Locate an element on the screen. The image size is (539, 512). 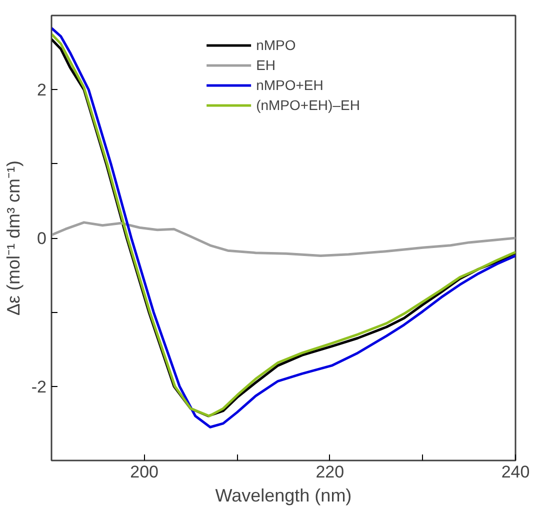
x-tick-label: 220 is located at coordinates (330, 472).